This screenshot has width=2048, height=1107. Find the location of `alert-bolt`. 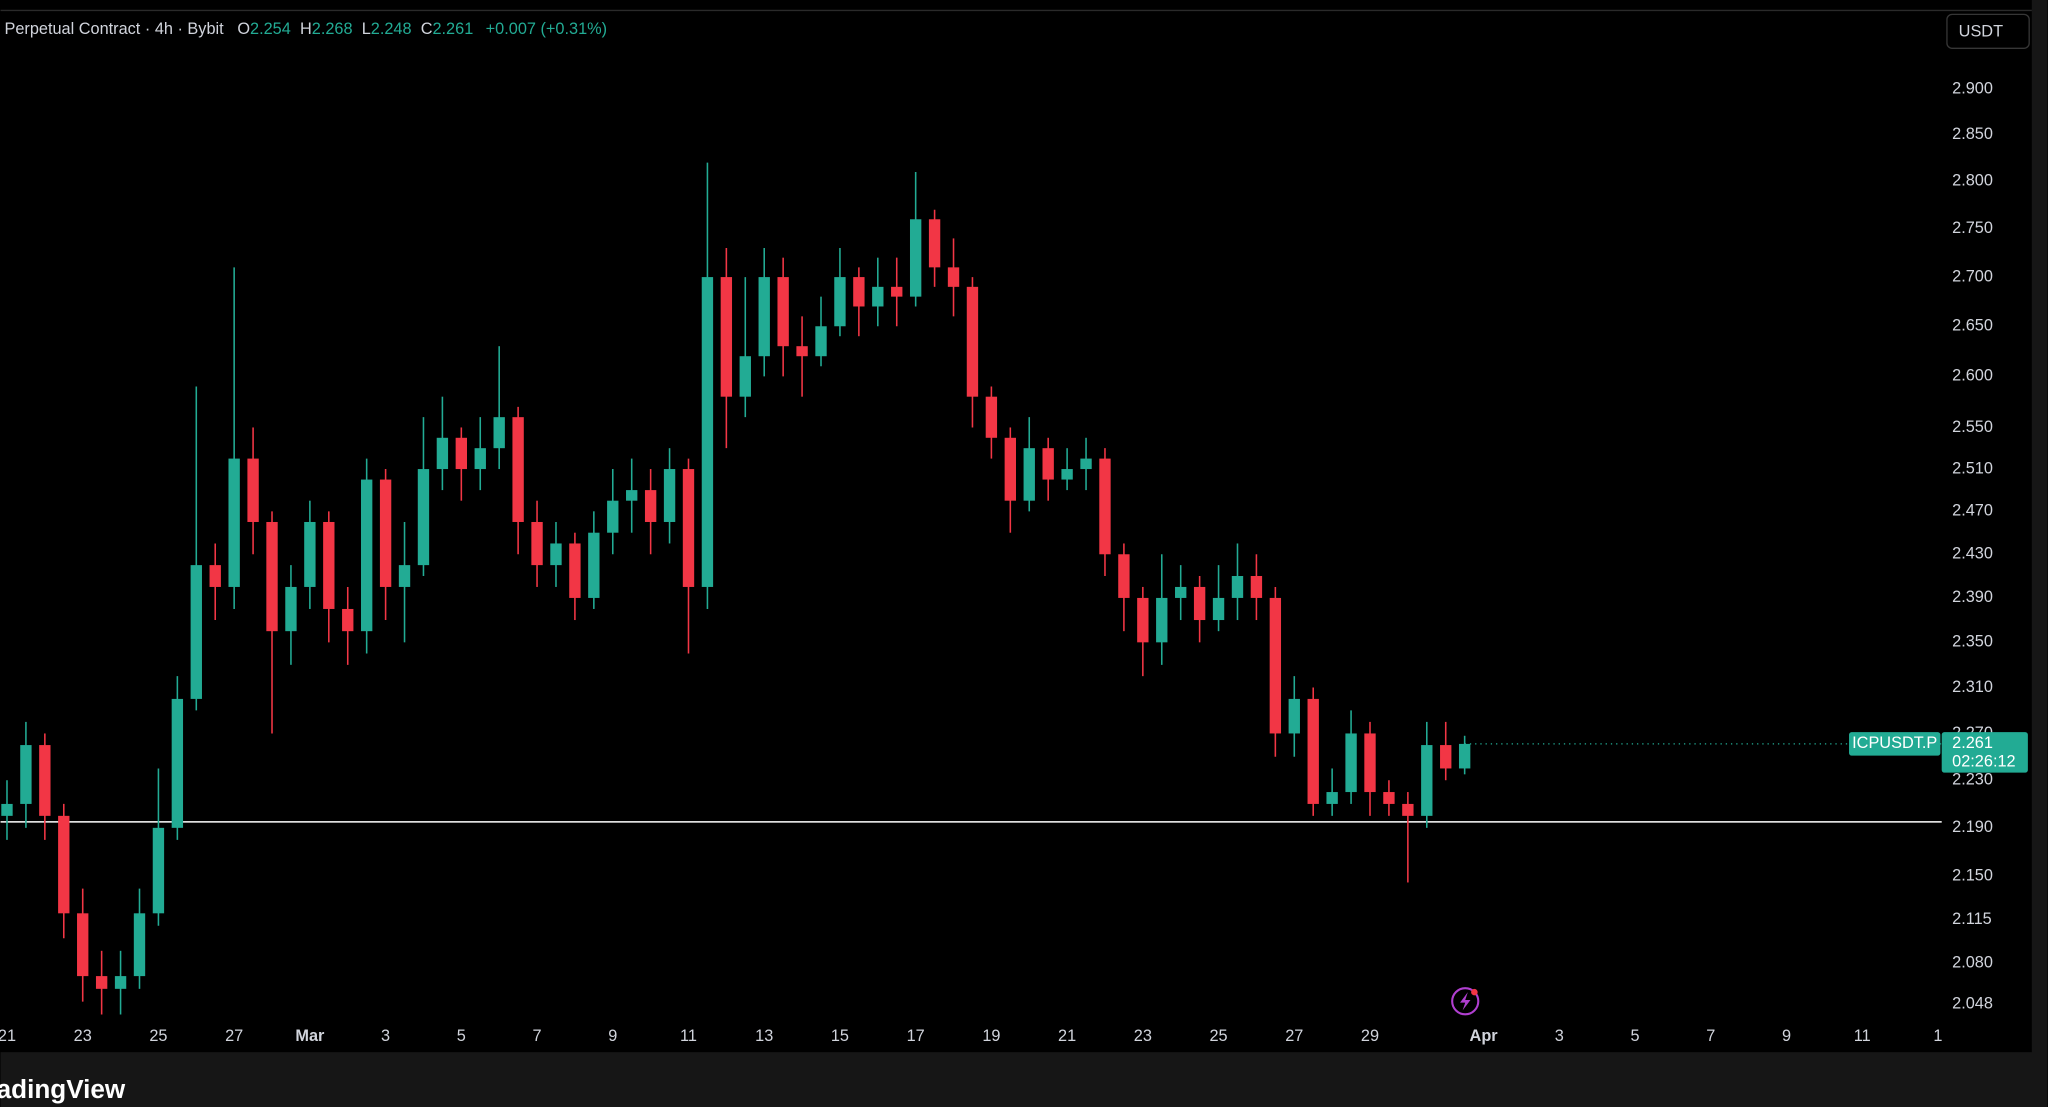

alert-bolt is located at coordinates (1465, 1001).